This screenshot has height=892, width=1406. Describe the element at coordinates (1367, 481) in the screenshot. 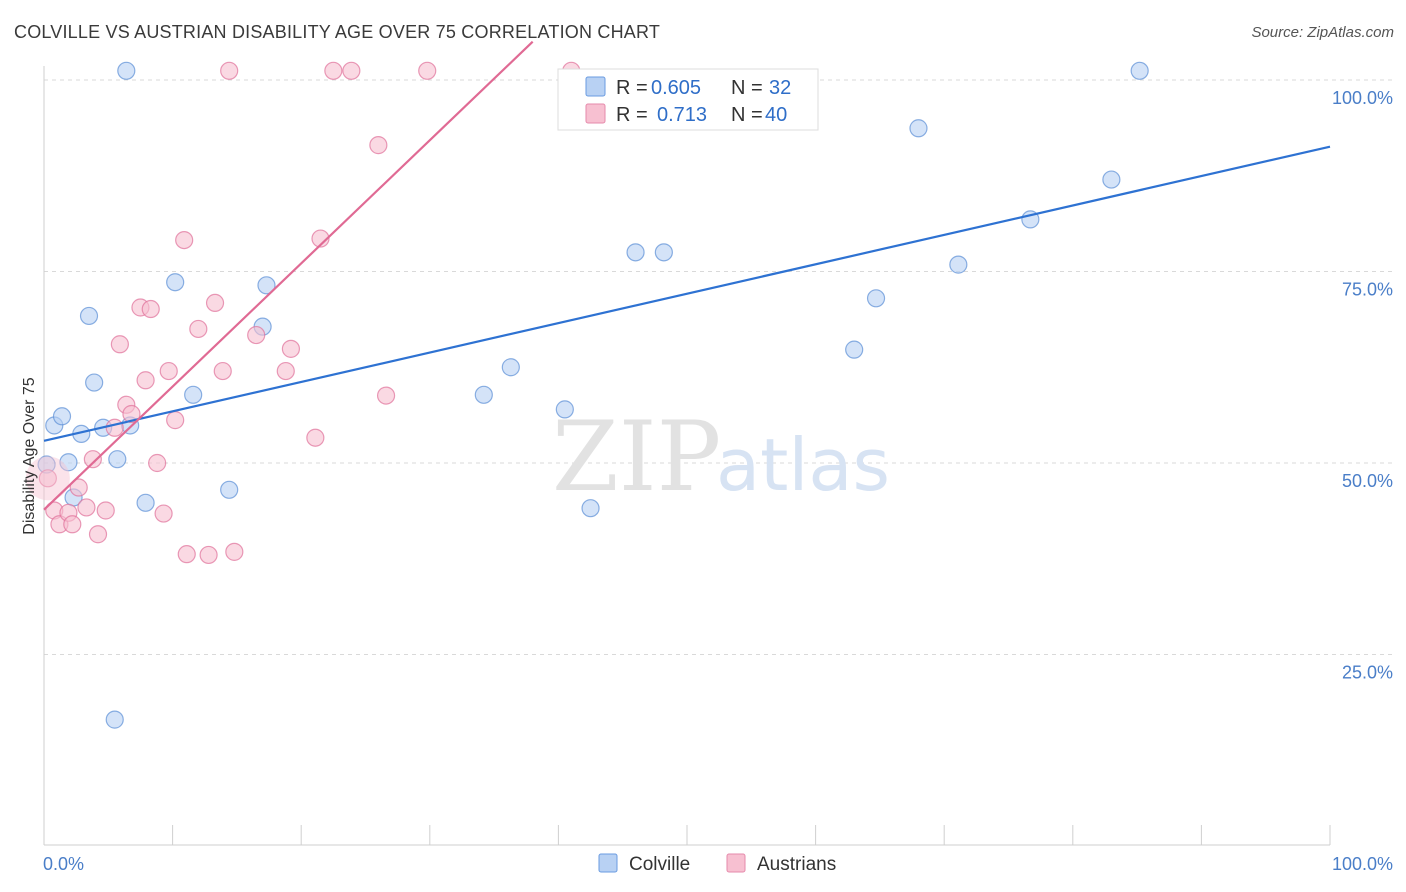

I see `y-tick-label: 50.0%` at that location.